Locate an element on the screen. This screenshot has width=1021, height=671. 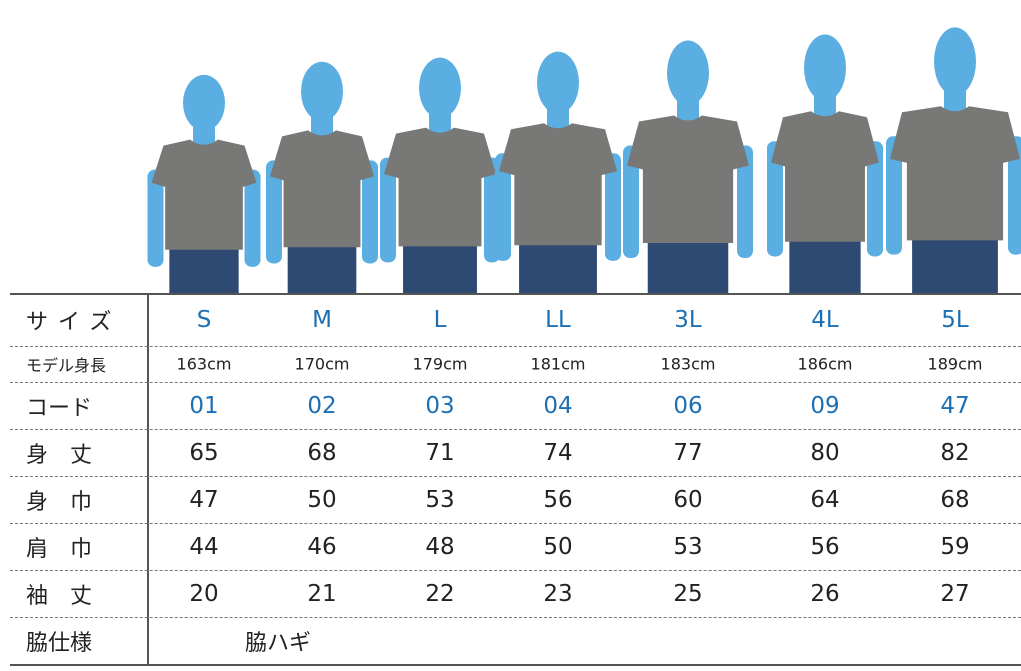
cell: 25 is located at coordinates (688, 593).